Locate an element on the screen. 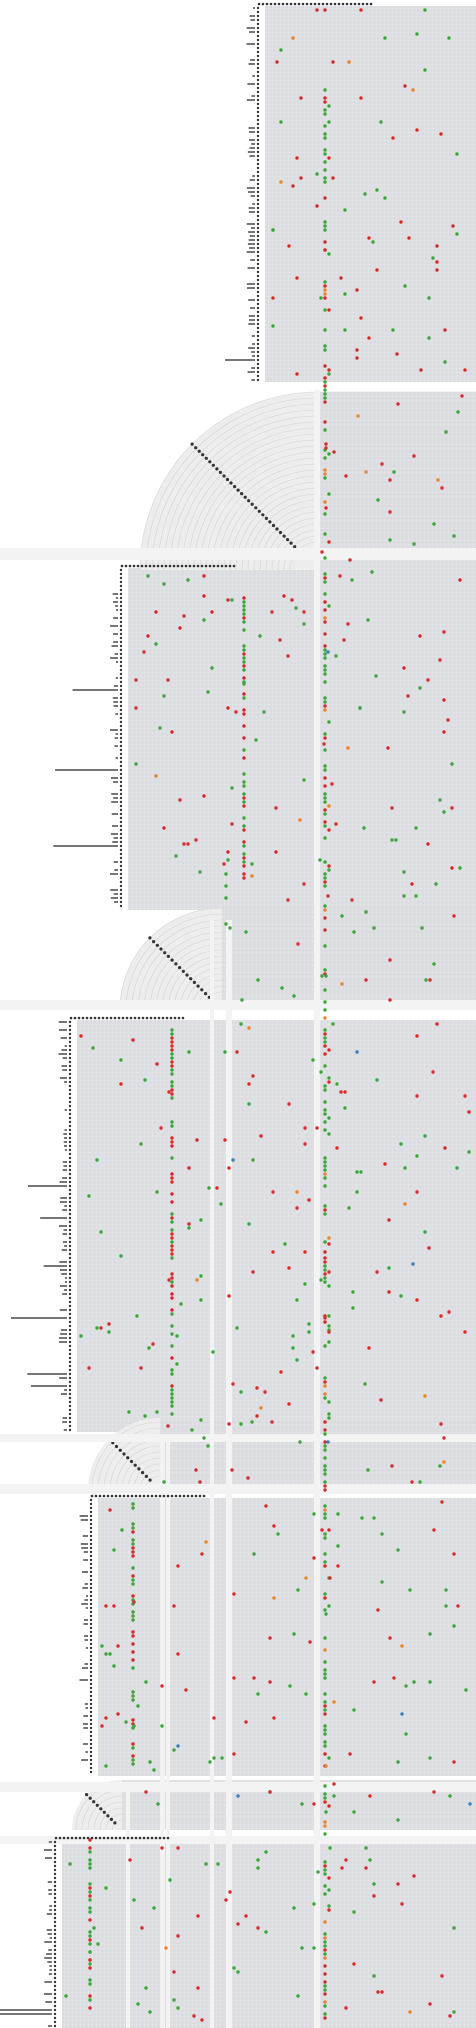 The image size is (476, 2028). highlight-band is located at coordinates (162, 1734).